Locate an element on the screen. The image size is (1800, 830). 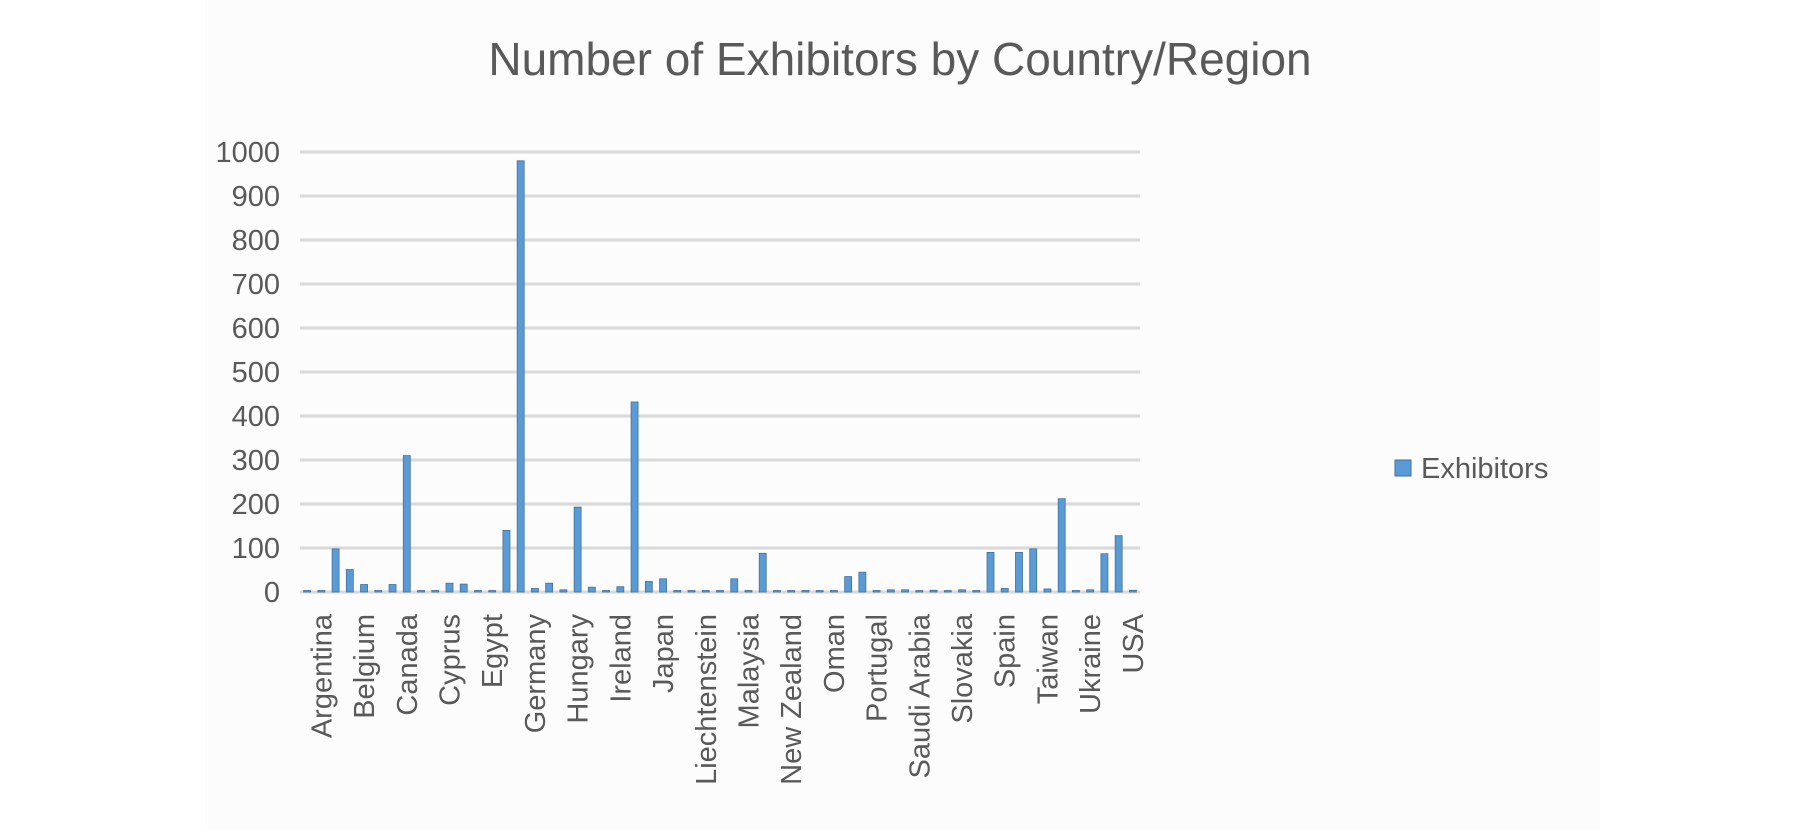
x-tick-label: Malaysia is located at coordinates (749, 670).